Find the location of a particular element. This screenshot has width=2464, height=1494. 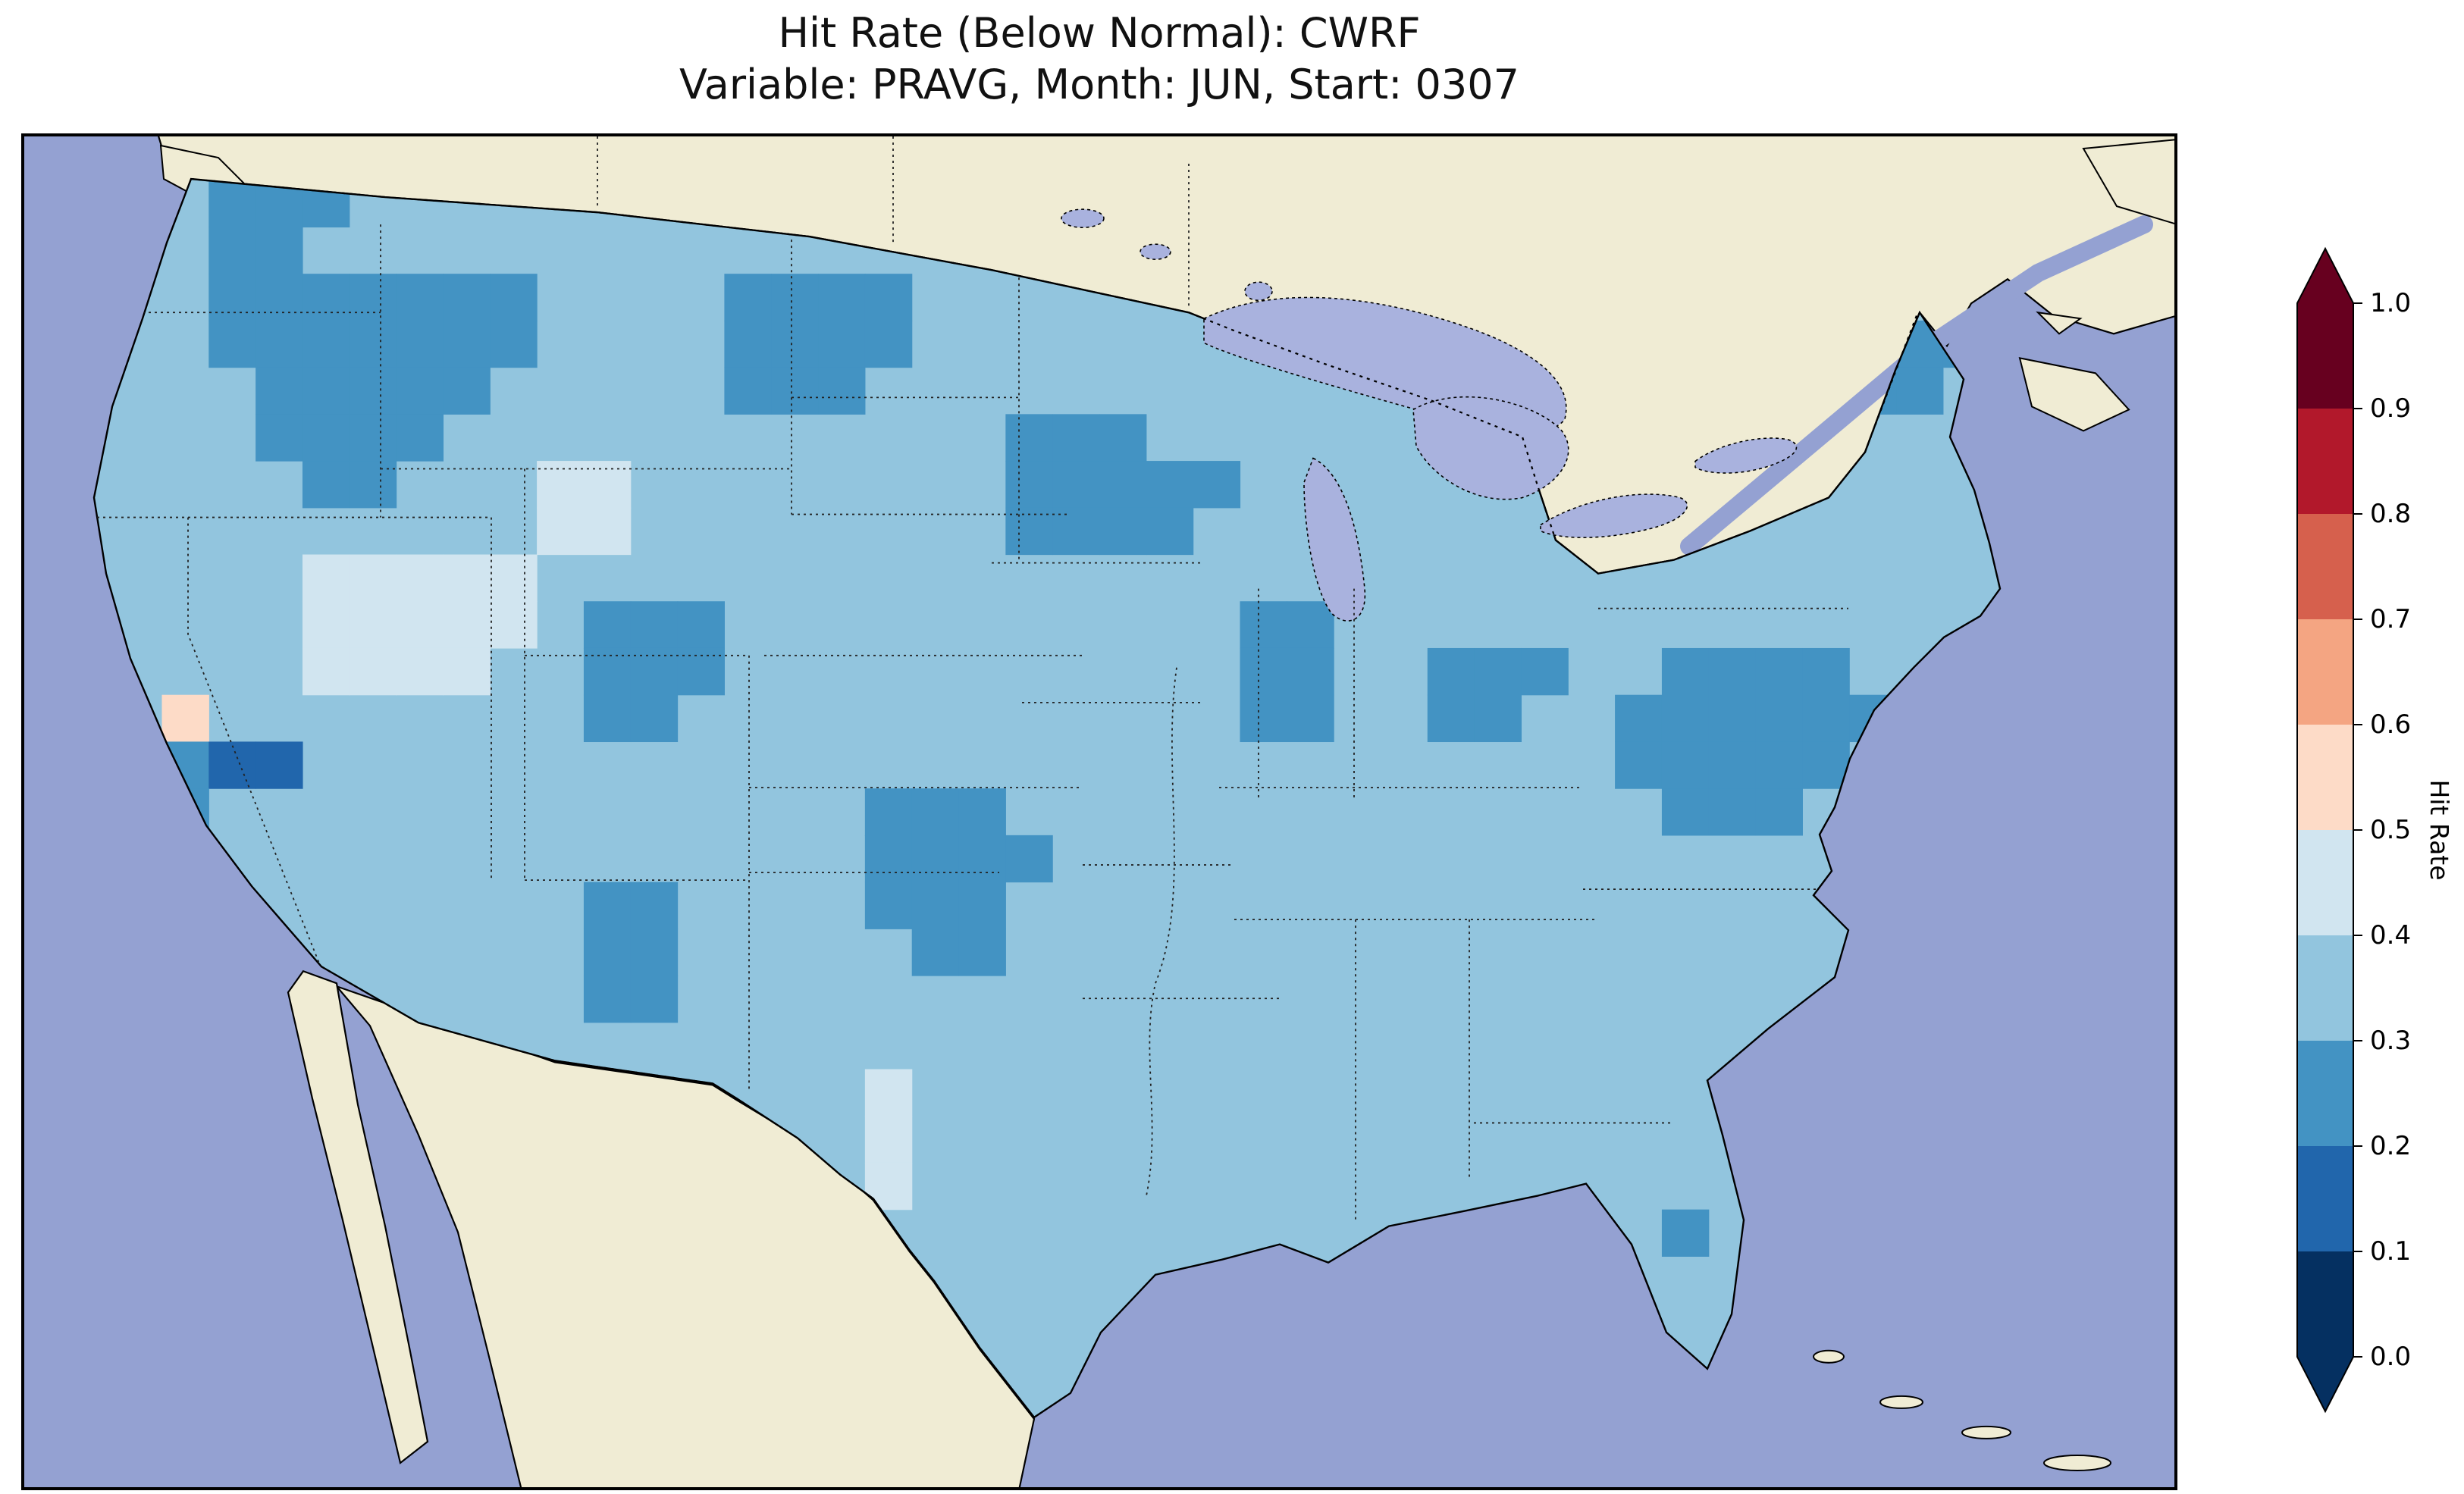

colorbar-tick-label: 0.6 is located at coordinates (2391, 724).